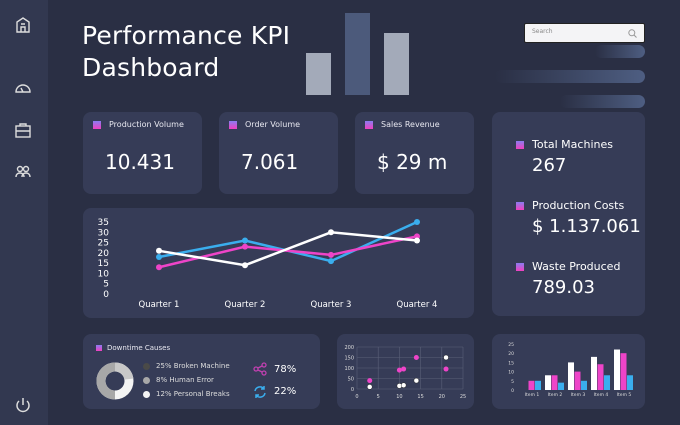 This screenshot has width=680, height=425. What do you see at coordinates (549, 165) in the screenshot?
I see `stat-value: 267` at bounding box center [549, 165].